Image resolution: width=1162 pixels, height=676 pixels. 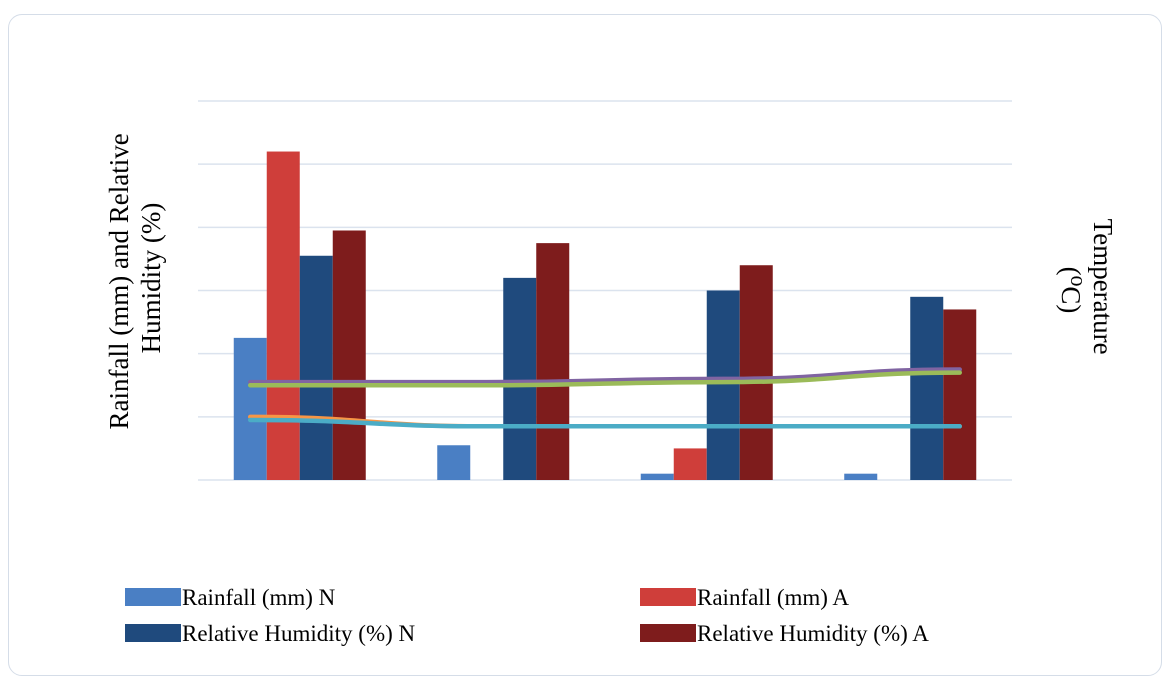 What do you see at coordinates (1103, 287) in the screenshot?
I see `y2-axis-title-line-1: Temperature` at bounding box center [1103, 287].